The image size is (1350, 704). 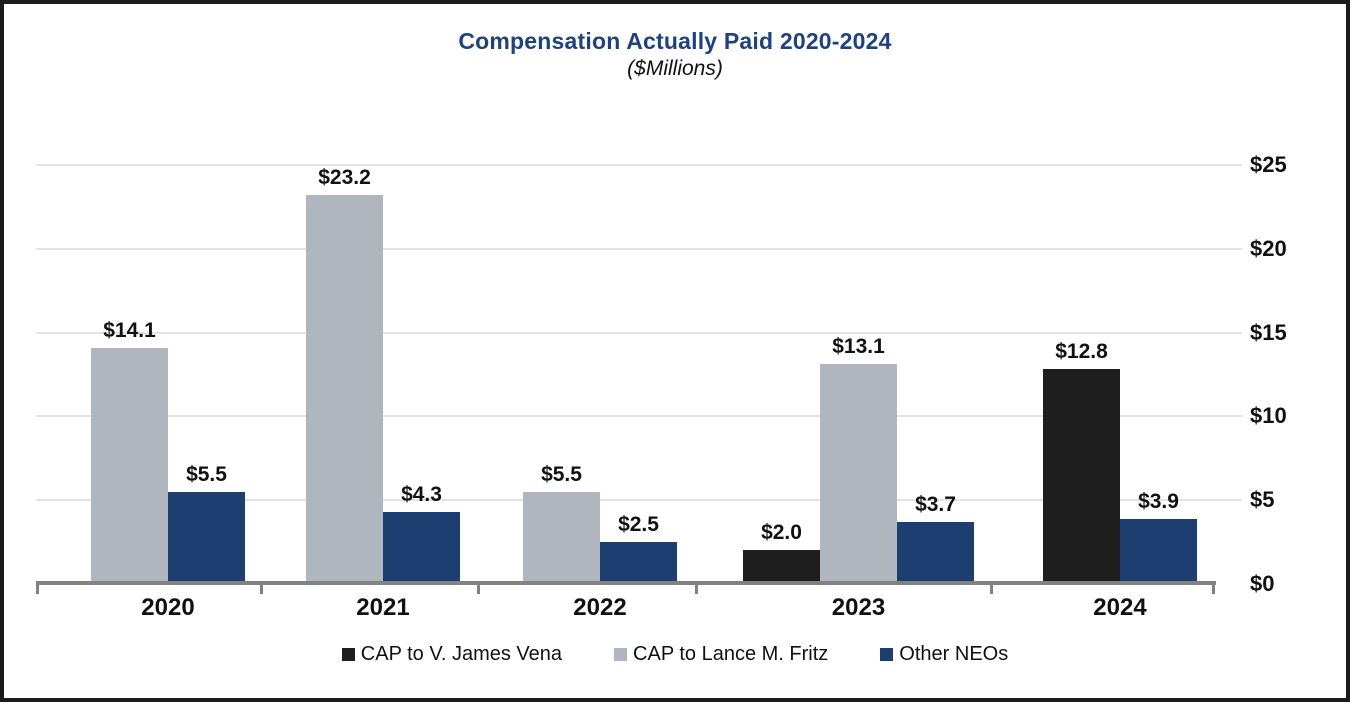 I want to click on category-label: 2021, so click(x=383, y=607).